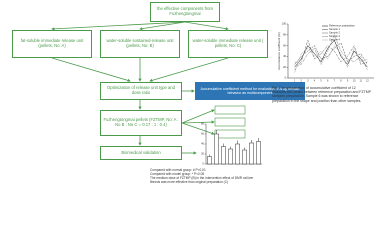  I want to click on legend-label: Sample 1, so click(335, 29).